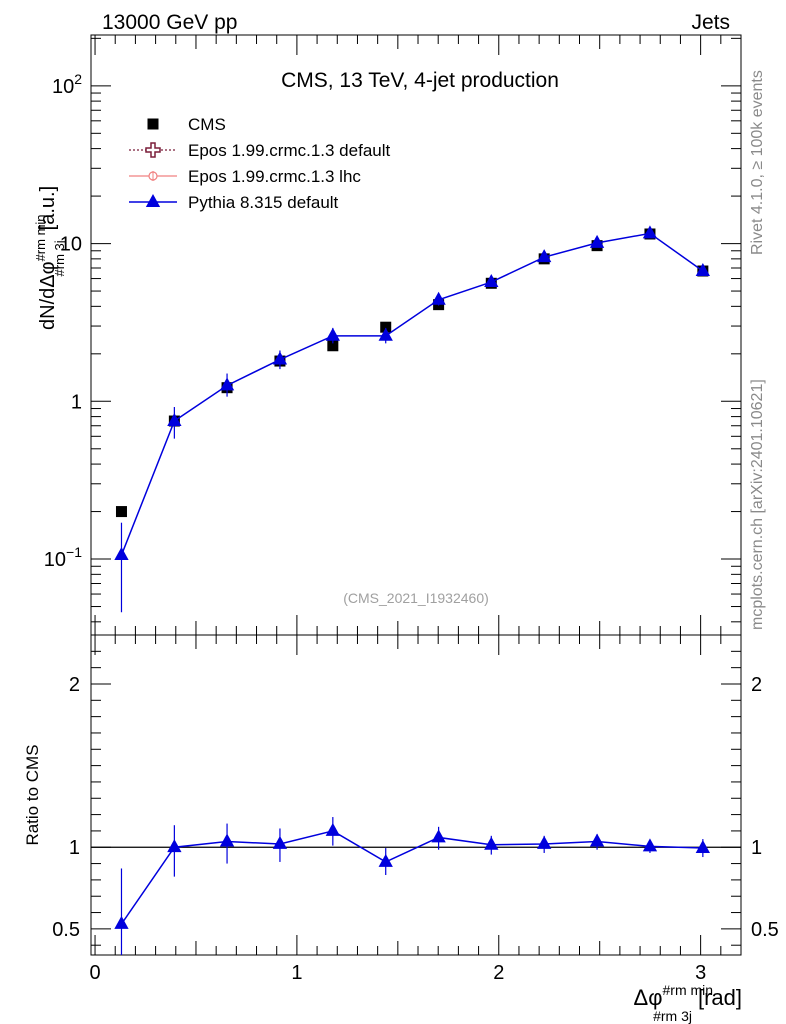 The width and height of the screenshot is (786, 1024). I want to click on legend-label: Epos 1.99.crmc.1.3 lhc, so click(274, 176).